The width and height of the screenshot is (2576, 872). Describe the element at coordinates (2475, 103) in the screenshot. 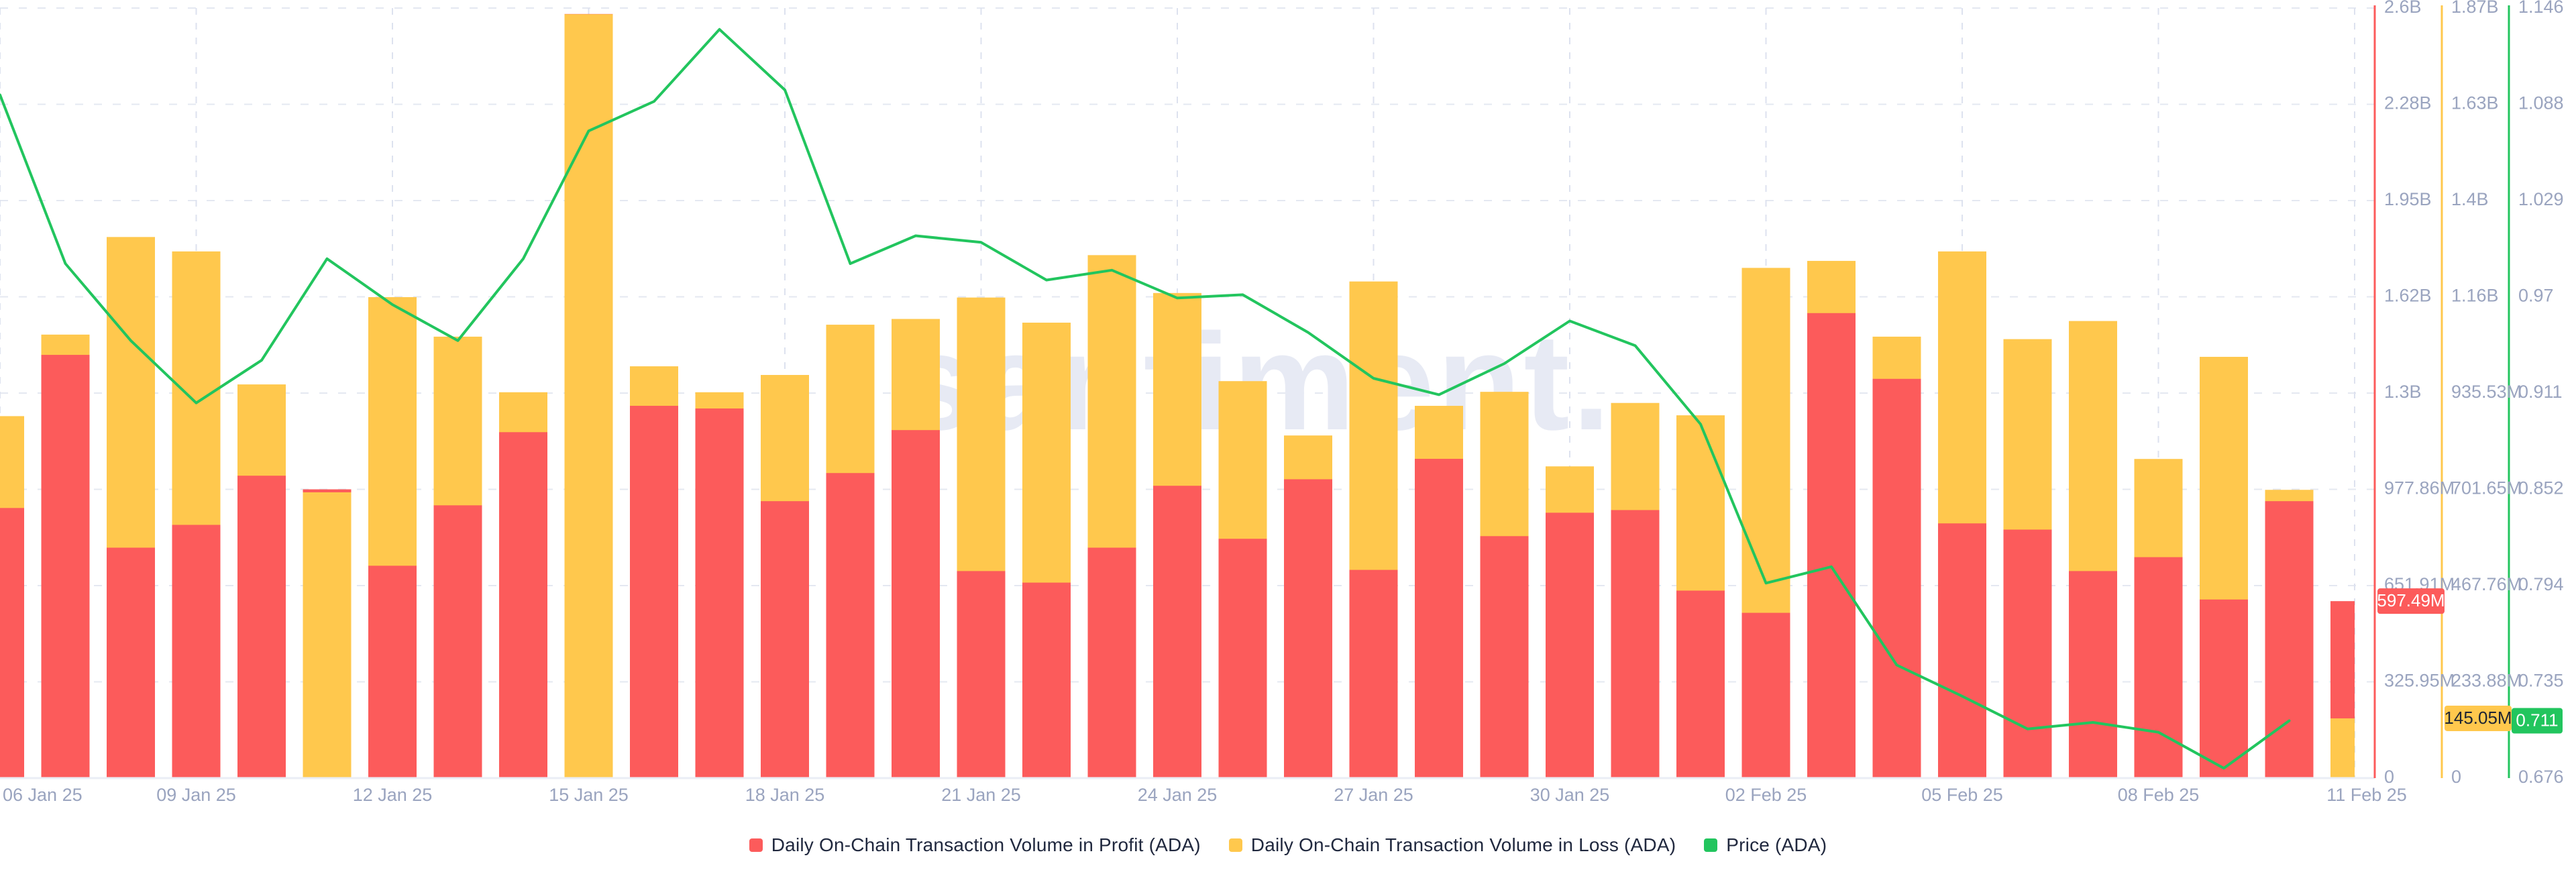

I see `loss-axis-tick: 1.63B` at that location.